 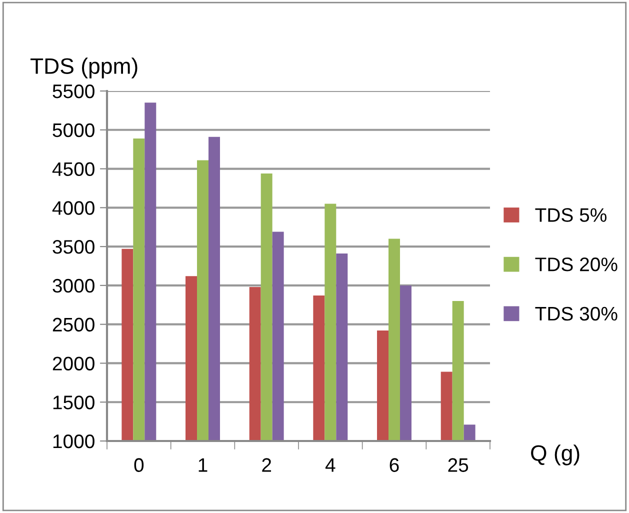 What do you see at coordinates (394, 465) in the screenshot?
I see `x-tick-label: 6` at bounding box center [394, 465].